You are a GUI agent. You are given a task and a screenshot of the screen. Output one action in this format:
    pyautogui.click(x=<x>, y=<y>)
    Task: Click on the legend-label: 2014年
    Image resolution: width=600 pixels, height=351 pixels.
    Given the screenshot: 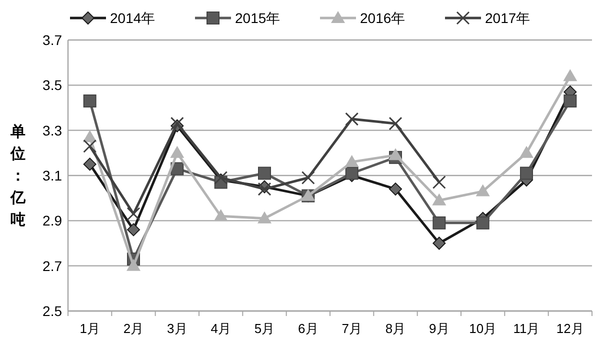 What is the action you would take?
    pyautogui.click(x=133, y=18)
    